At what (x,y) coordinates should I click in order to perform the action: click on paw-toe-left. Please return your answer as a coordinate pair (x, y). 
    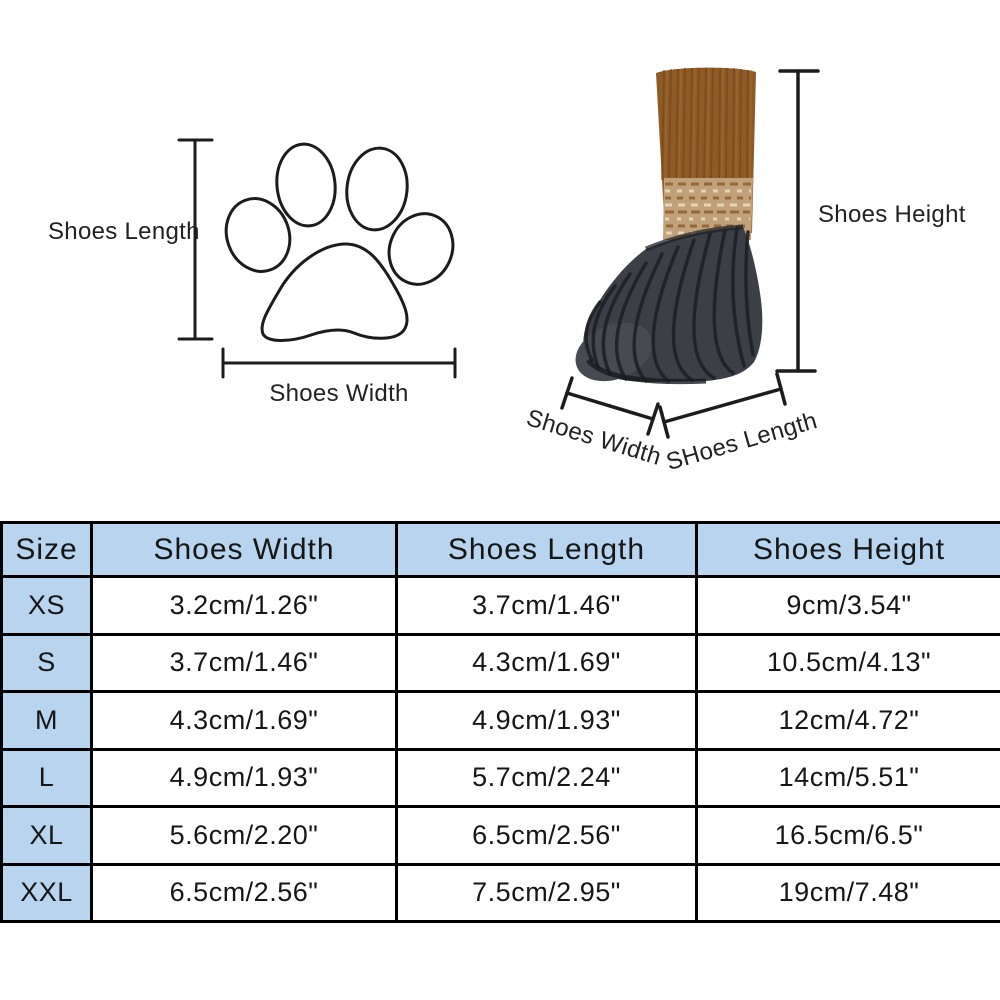
    Looking at the image, I should click on (258, 235).